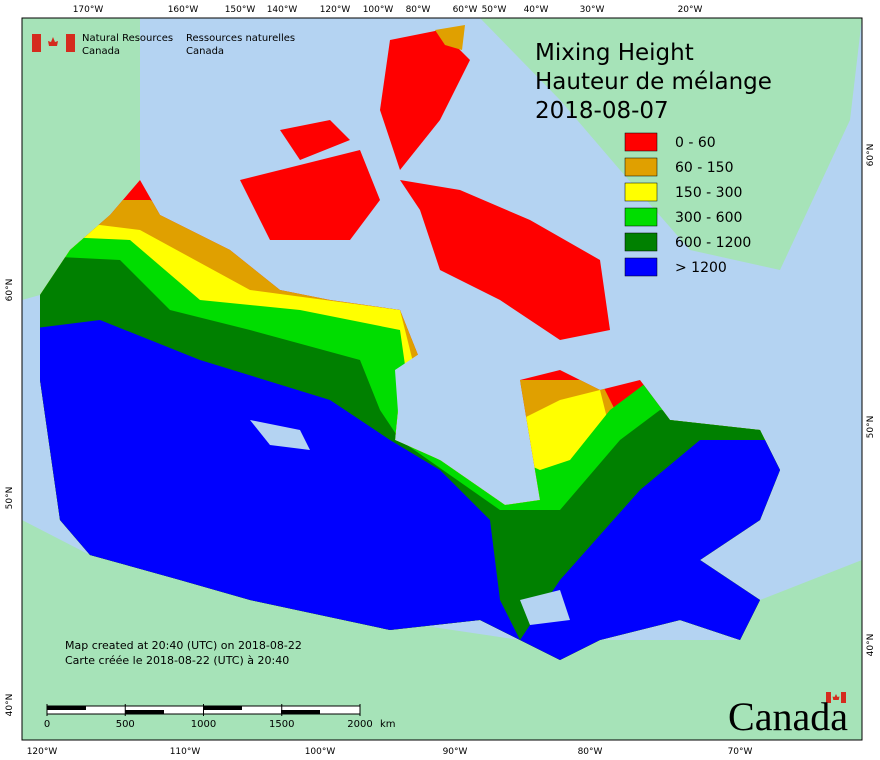 The width and height of the screenshot is (880, 760). What do you see at coordinates (240, 38) in the screenshot?
I see `agency-fr: Ressources naturelles` at bounding box center [240, 38].